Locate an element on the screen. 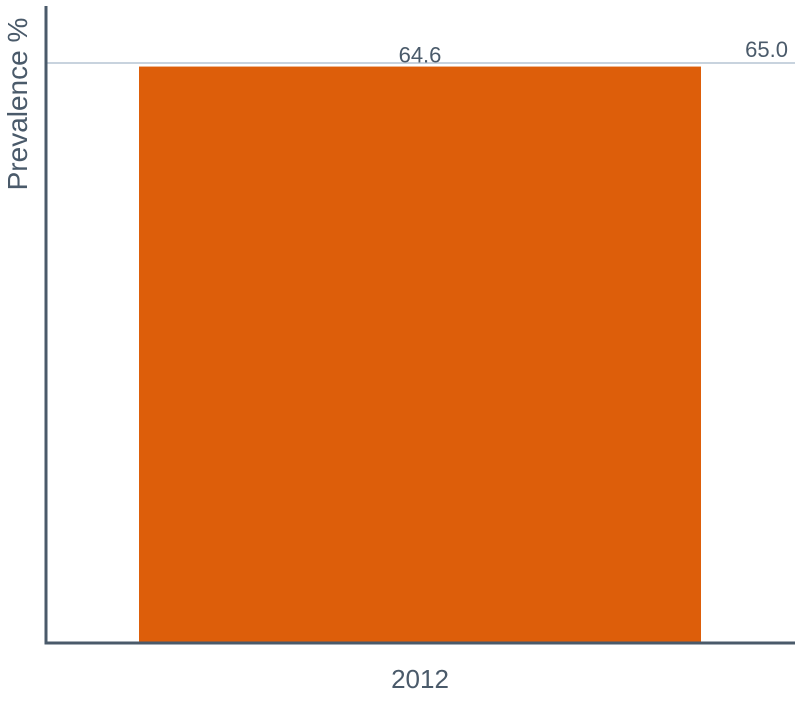 The height and width of the screenshot is (705, 800). reference-line-layer: 65.0 is located at coordinates (420, 50).